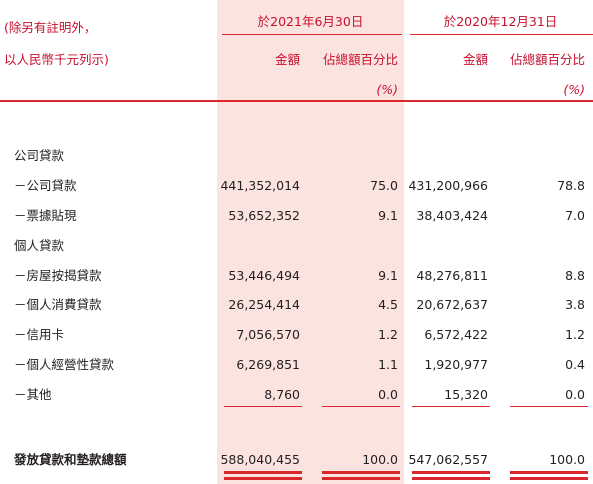 This screenshot has width=593, height=484. I want to click on amount-2020-cell: 431,200,966, so click(448, 185).